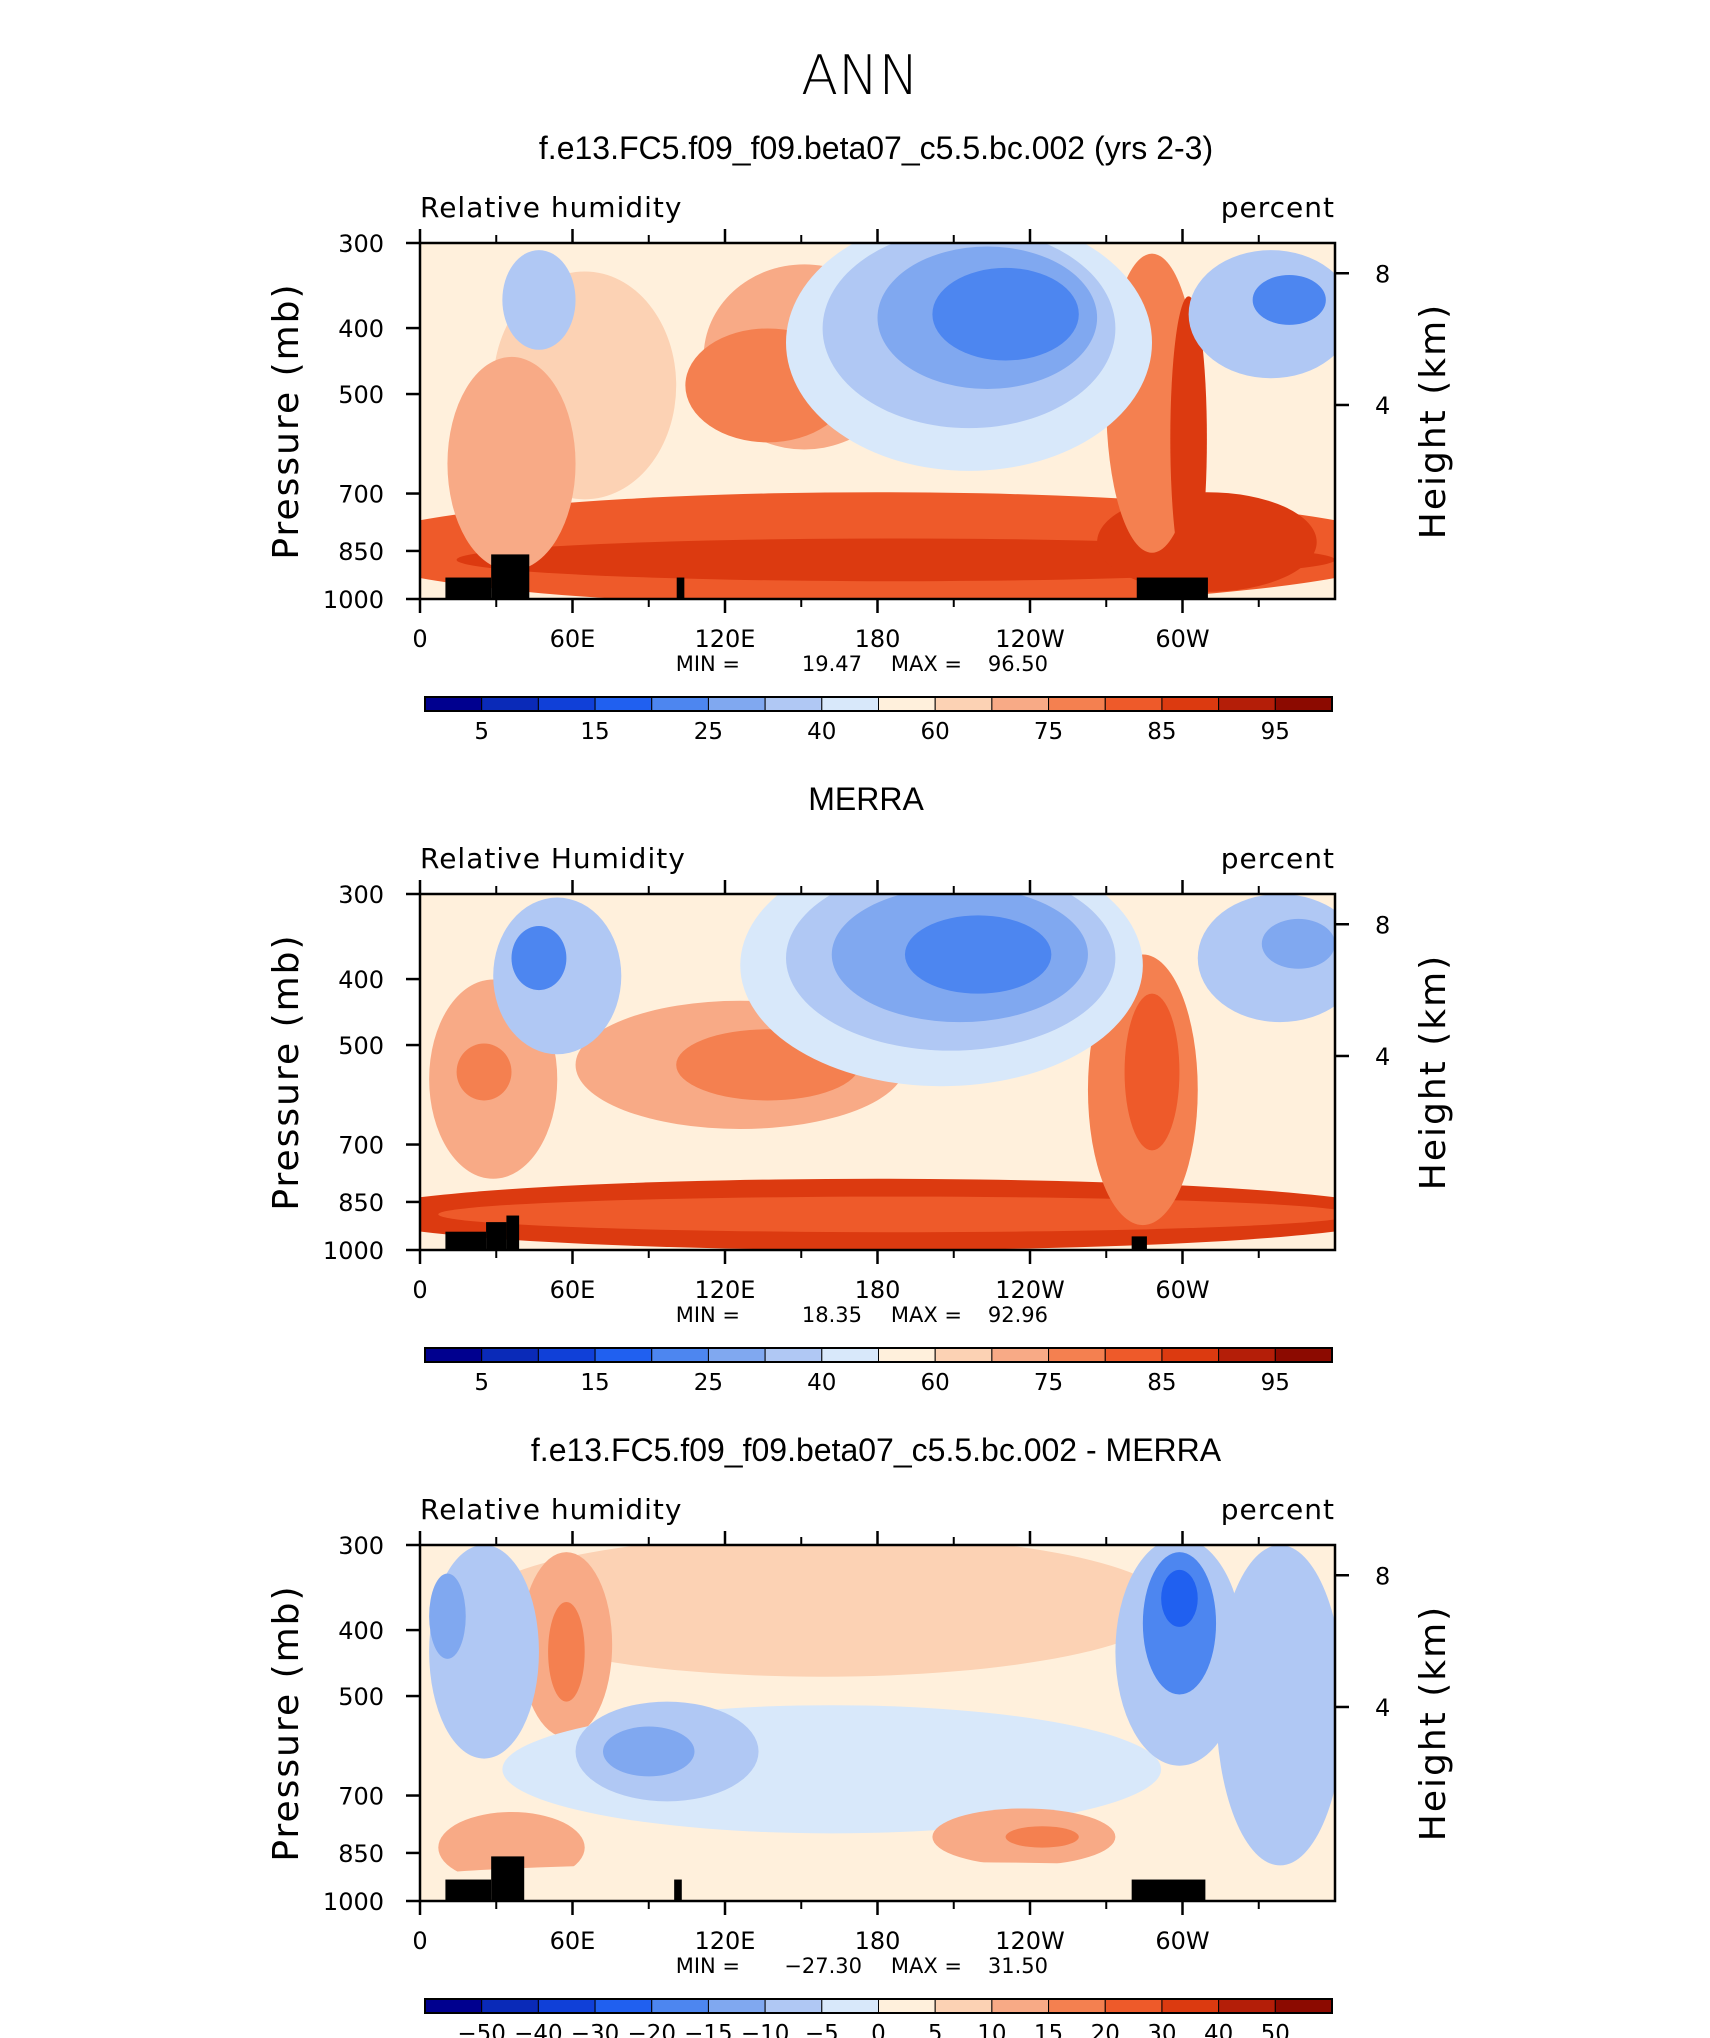 The width and height of the screenshot is (1710, 2038). I want to click on colorbar-label: −40, so click(538, 2029).